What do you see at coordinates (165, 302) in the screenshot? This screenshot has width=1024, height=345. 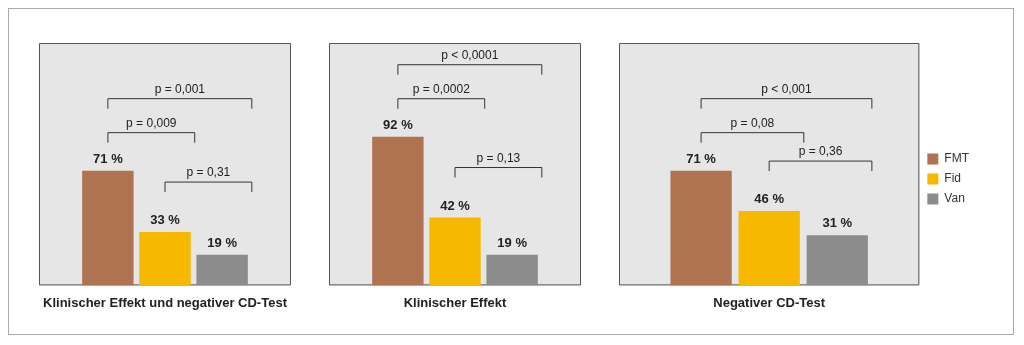 I see `x-axis-title: Klinischer Effekt und negativer CD-Test` at bounding box center [165, 302].